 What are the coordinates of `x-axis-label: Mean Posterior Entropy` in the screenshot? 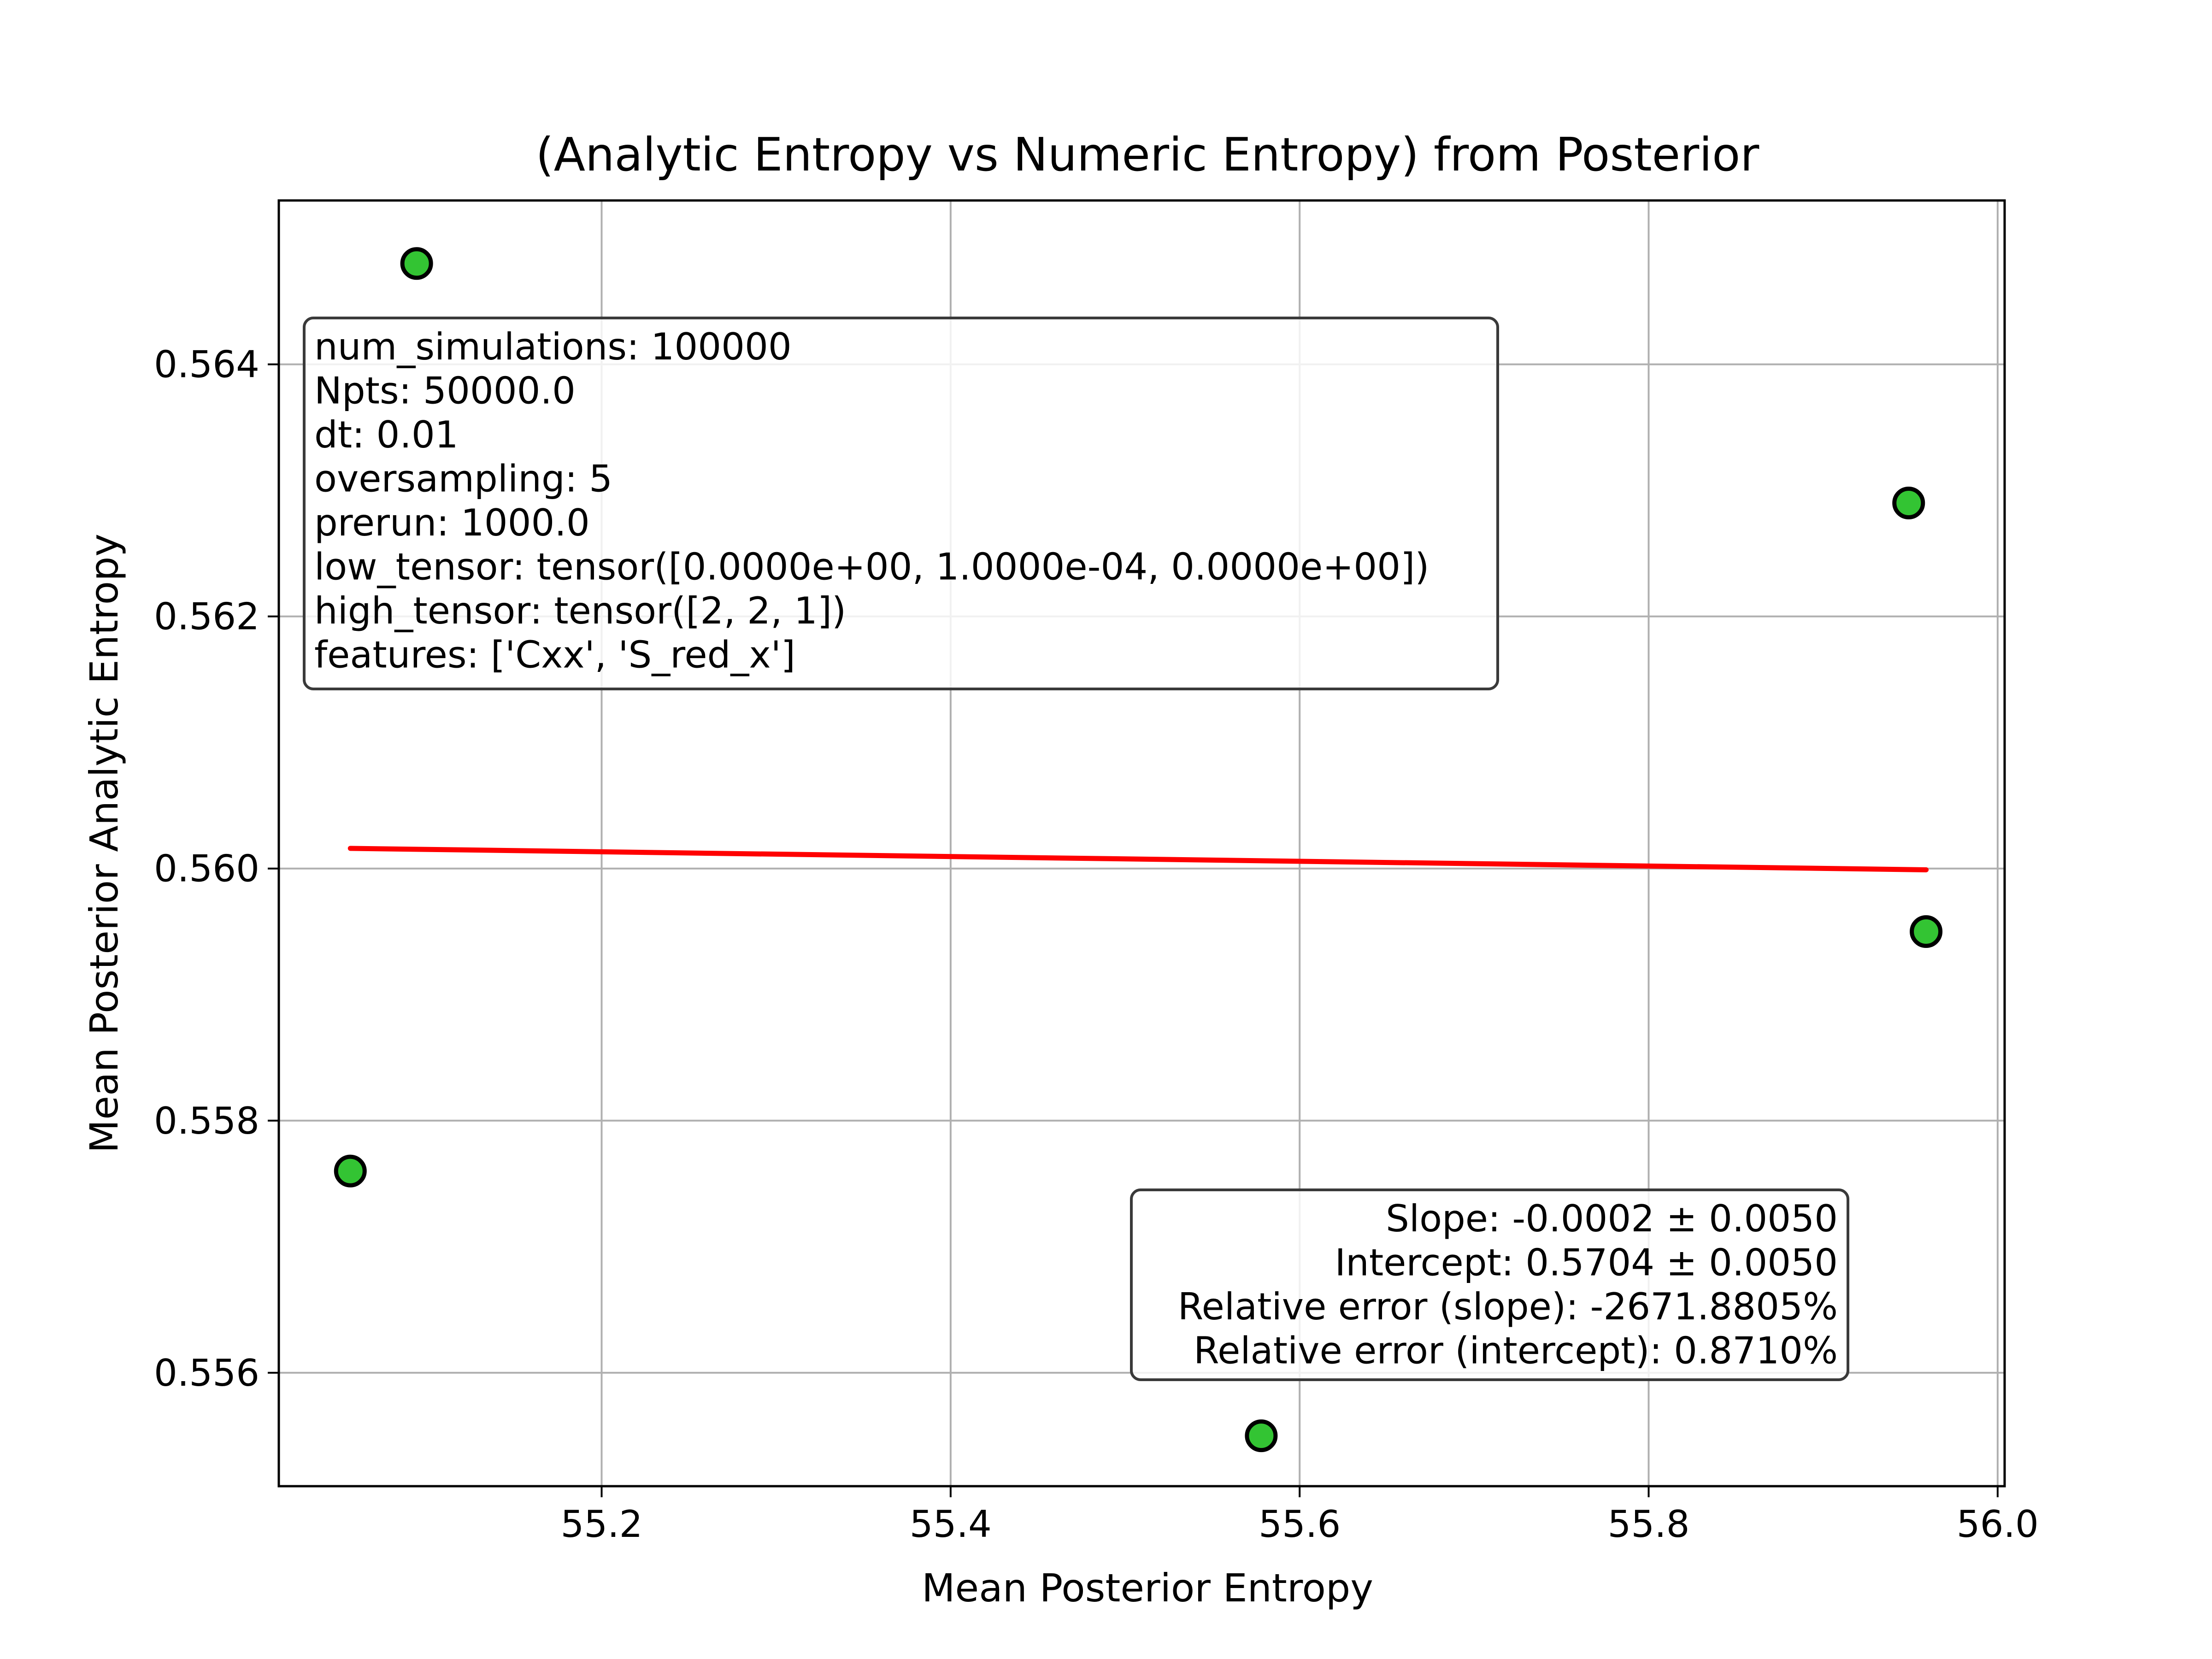 It's located at (1147, 1588).